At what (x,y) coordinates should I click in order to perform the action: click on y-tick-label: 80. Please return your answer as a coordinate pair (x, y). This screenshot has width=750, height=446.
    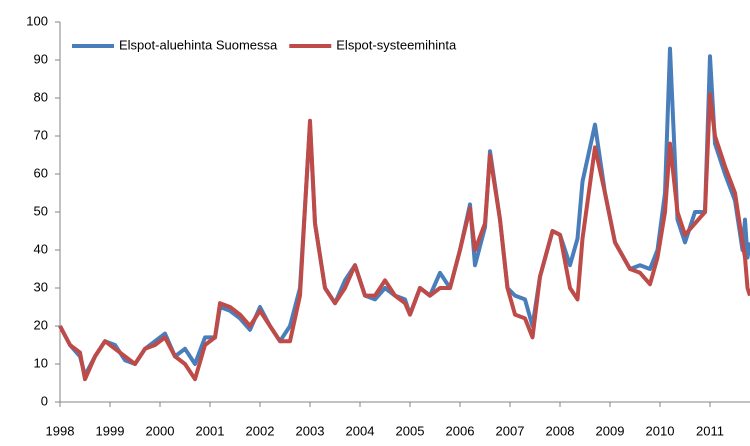
    Looking at the image, I should click on (41, 96).